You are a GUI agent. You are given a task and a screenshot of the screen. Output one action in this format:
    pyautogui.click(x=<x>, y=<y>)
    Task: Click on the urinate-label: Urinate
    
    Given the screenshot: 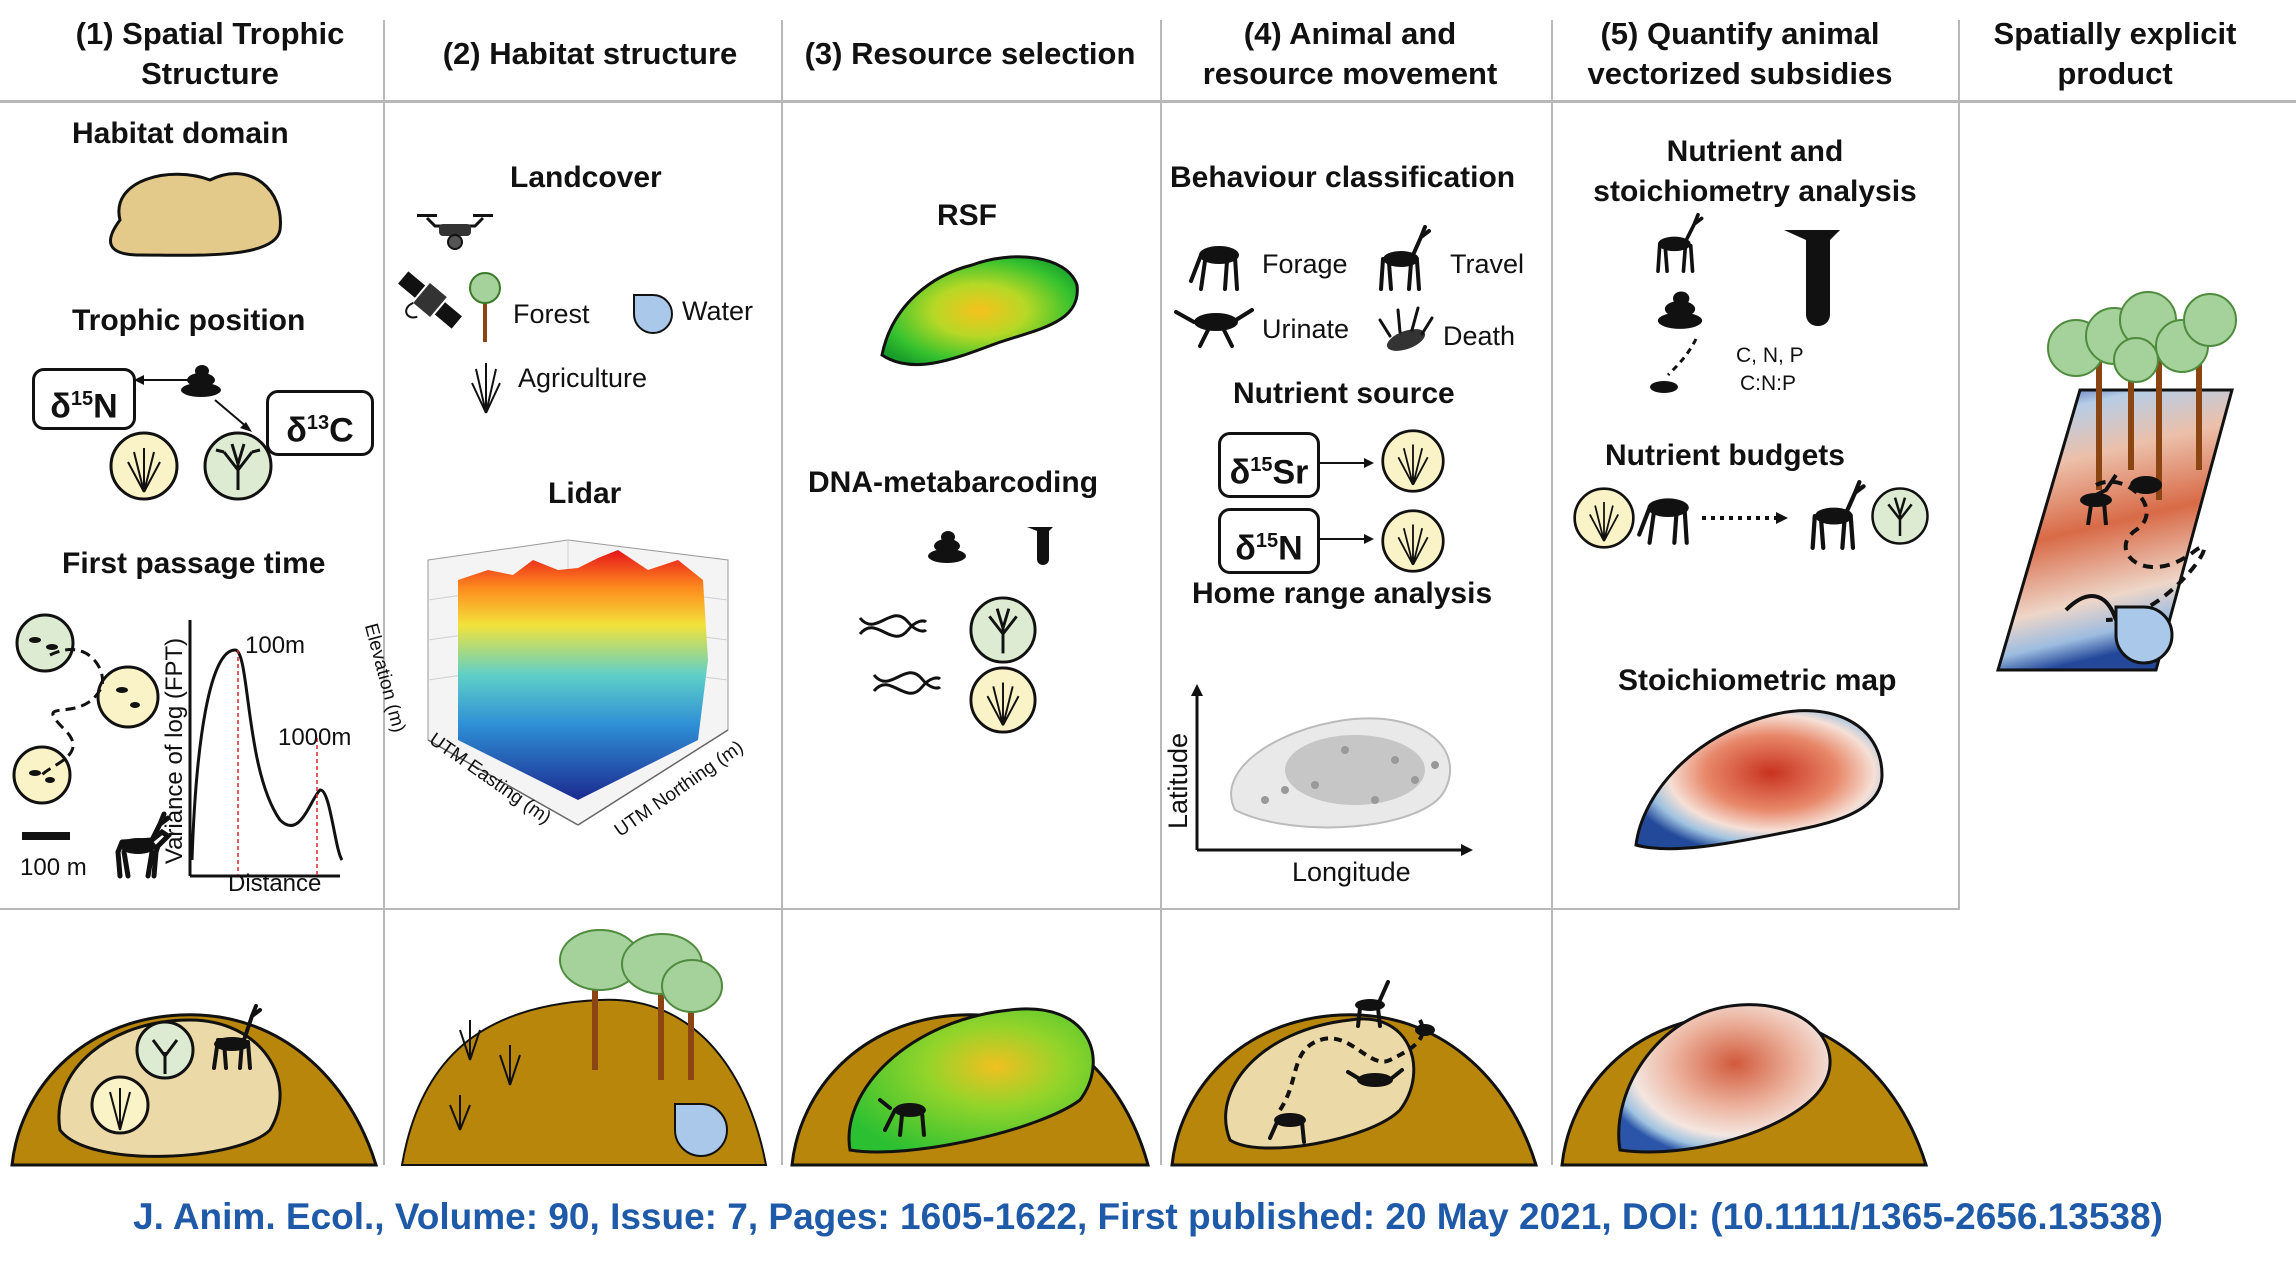 What is the action you would take?
    pyautogui.click(x=1306, y=329)
    